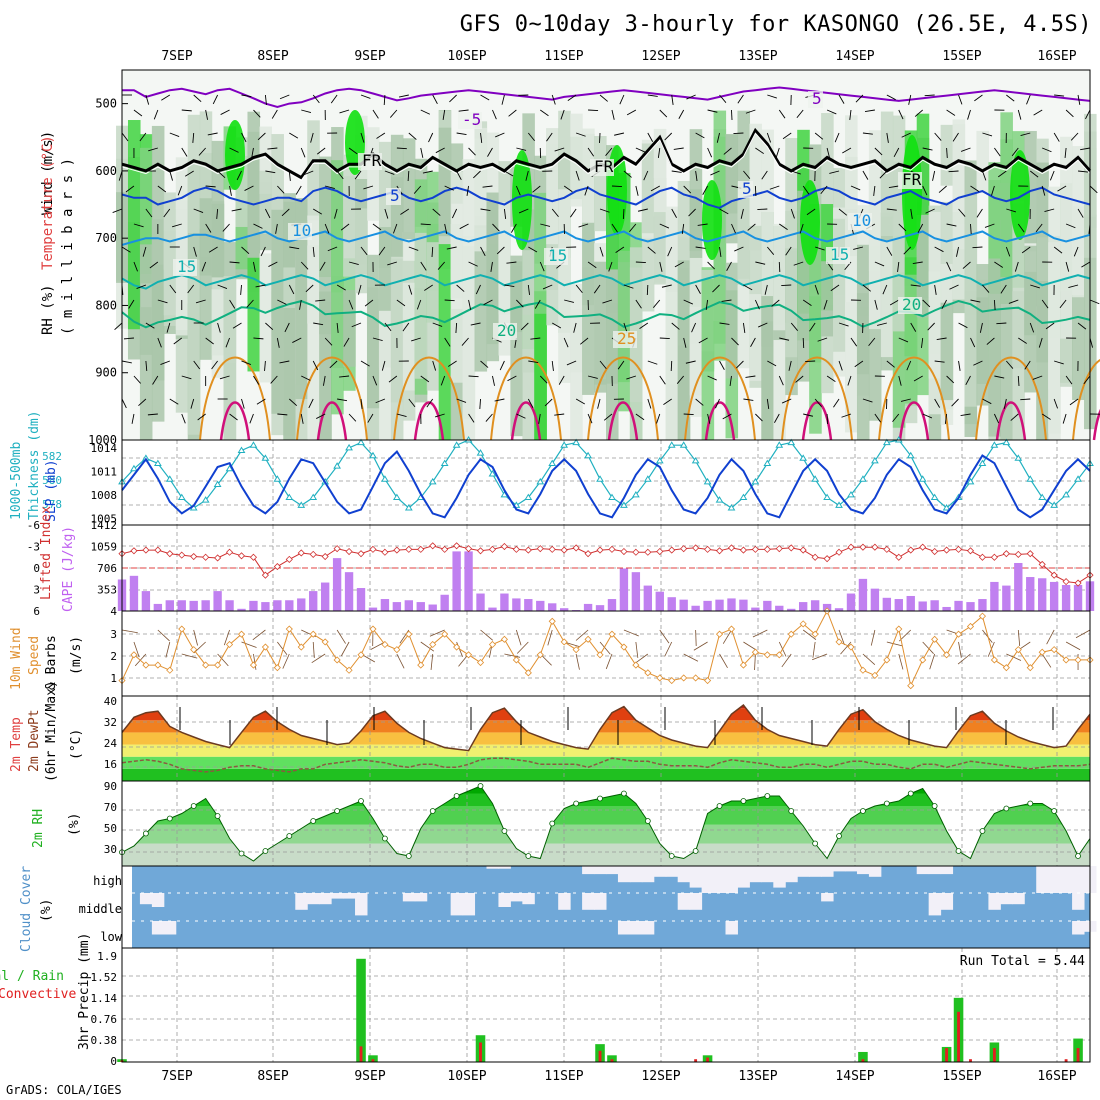 The width and height of the screenshot is (1100, 1100). Describe the element at coordinates (505, 331) in the screenshot. I see `contour-label-bg` at that location.